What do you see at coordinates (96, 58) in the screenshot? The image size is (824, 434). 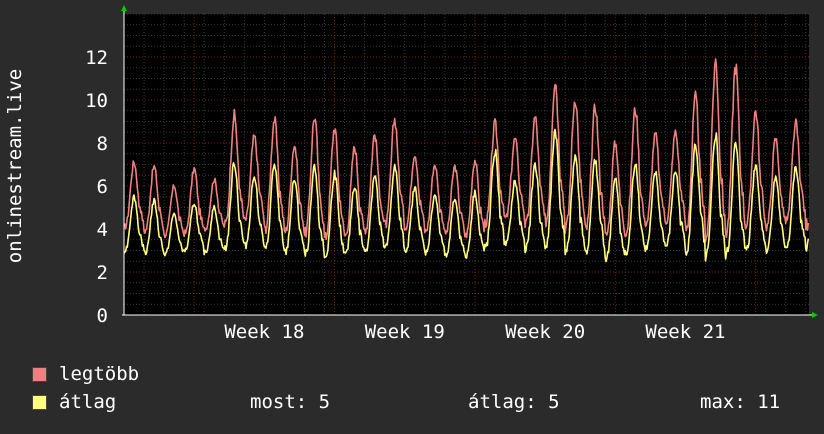 I see `y-tick-label: 12` at bounding box center [96, 58].